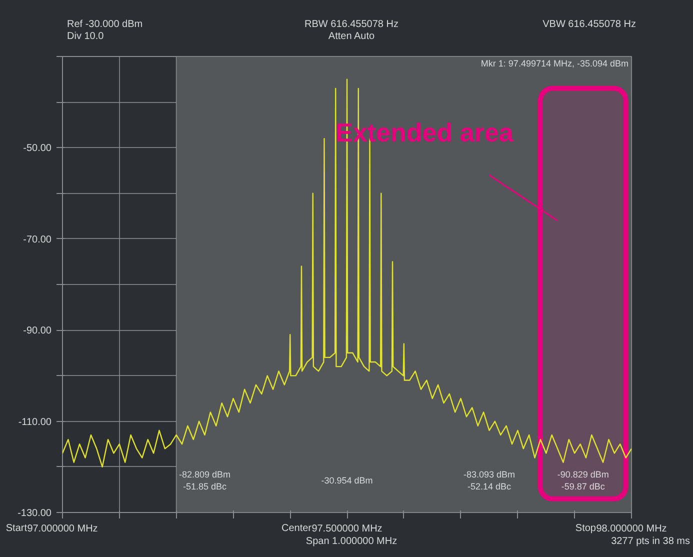 This screenshot has width=693, height=557. What do you see at coordinates (85, 37) in the screenshot?
I see `text: Div 10.0` at bounding box center [85, 37].